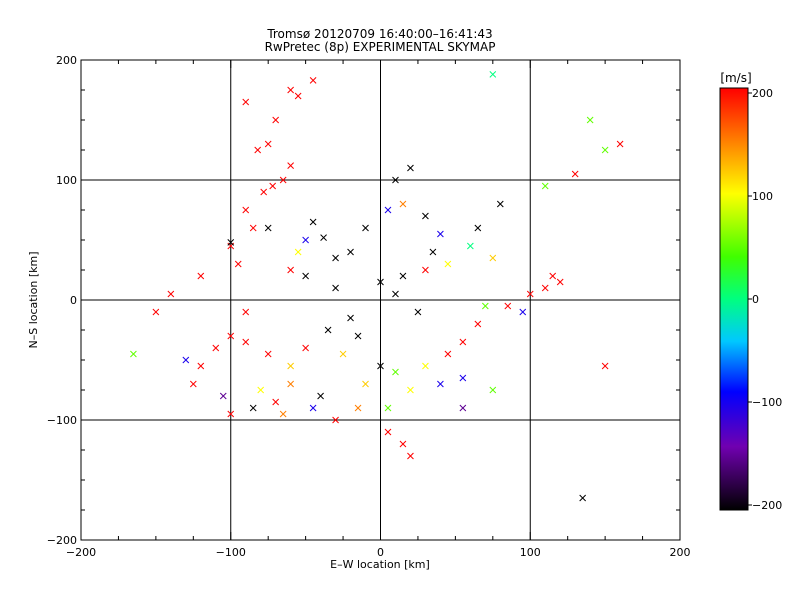 The image size is (800, 600). What do you see at coordinates (62, 540) in the screenshot?
I see `y-tick-label: −200` at bounding box center [62, 540].